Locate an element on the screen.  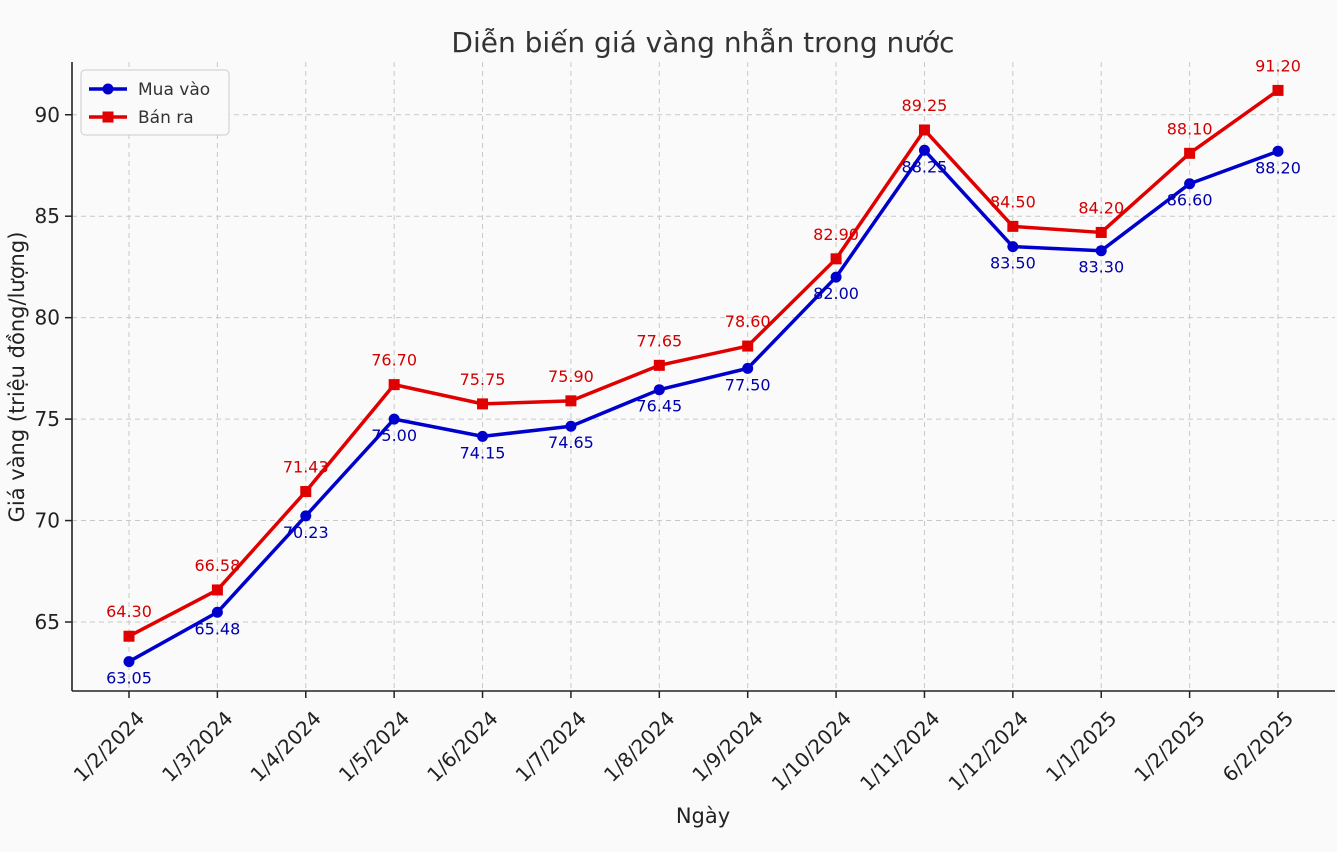
legend: Mua vào Bán ra is located at coordinates (155, 102).